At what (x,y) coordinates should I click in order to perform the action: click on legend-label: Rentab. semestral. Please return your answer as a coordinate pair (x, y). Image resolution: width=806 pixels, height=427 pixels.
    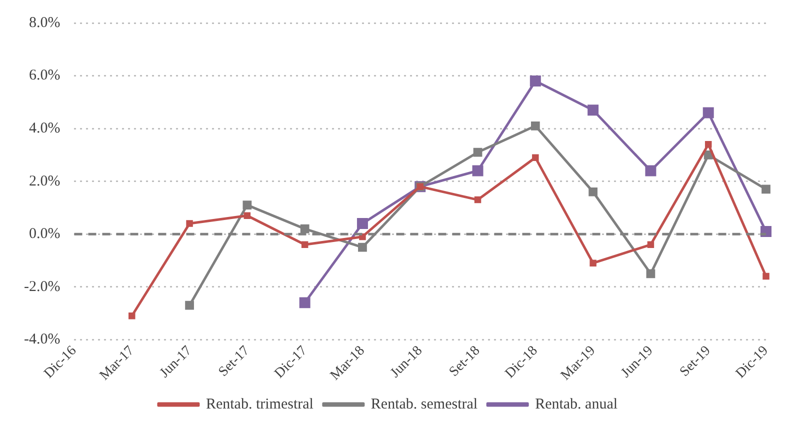
    Looking at the image, I should click on (424, 404).